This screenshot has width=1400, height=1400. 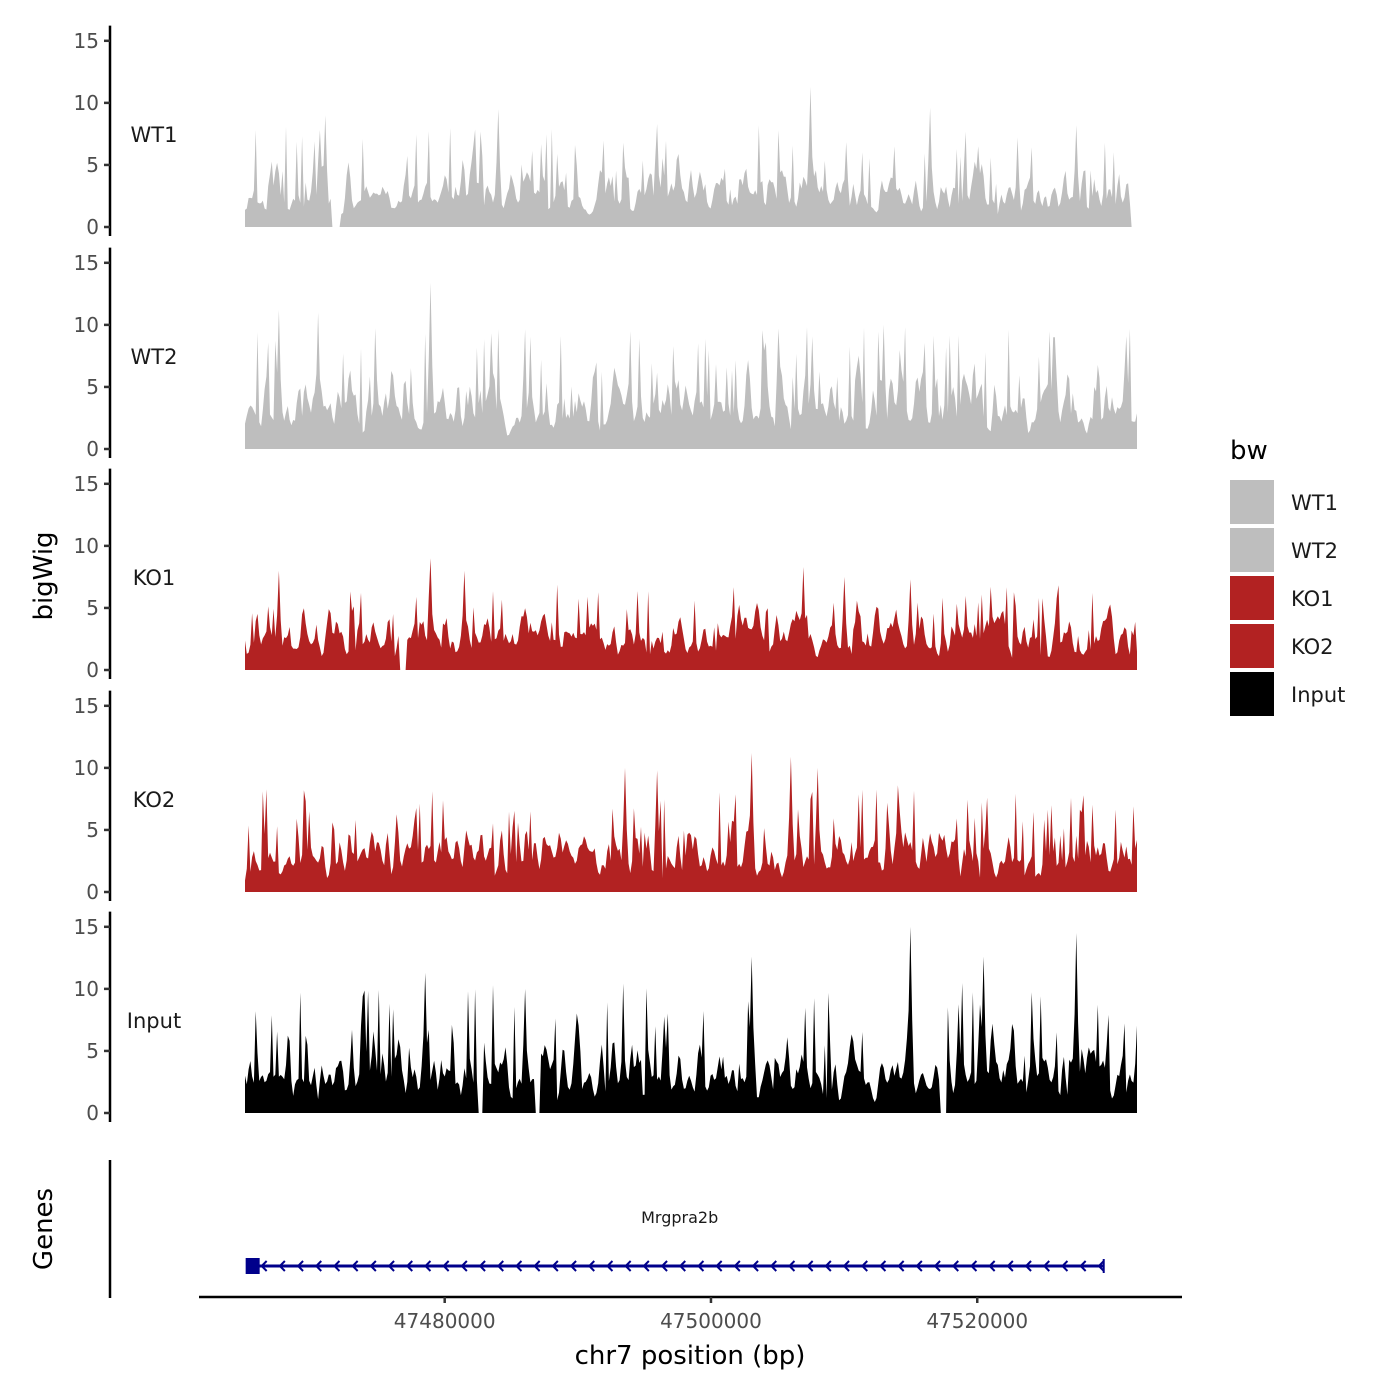 I want to click on track-label: WT1, so click(x=154, y=135).